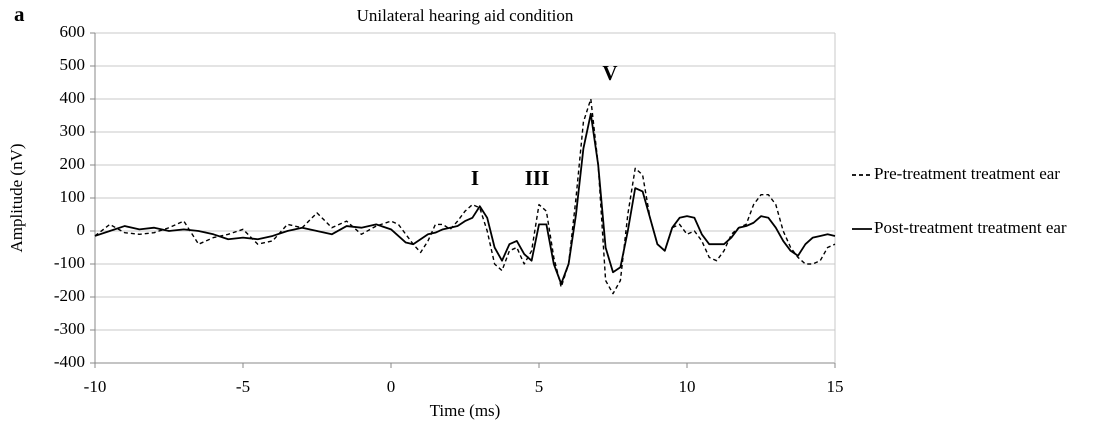  What do you see at coordinates (73, 31) in the screenshot?
I see `y-tick-label: 600` at bounding box center [73, 31].